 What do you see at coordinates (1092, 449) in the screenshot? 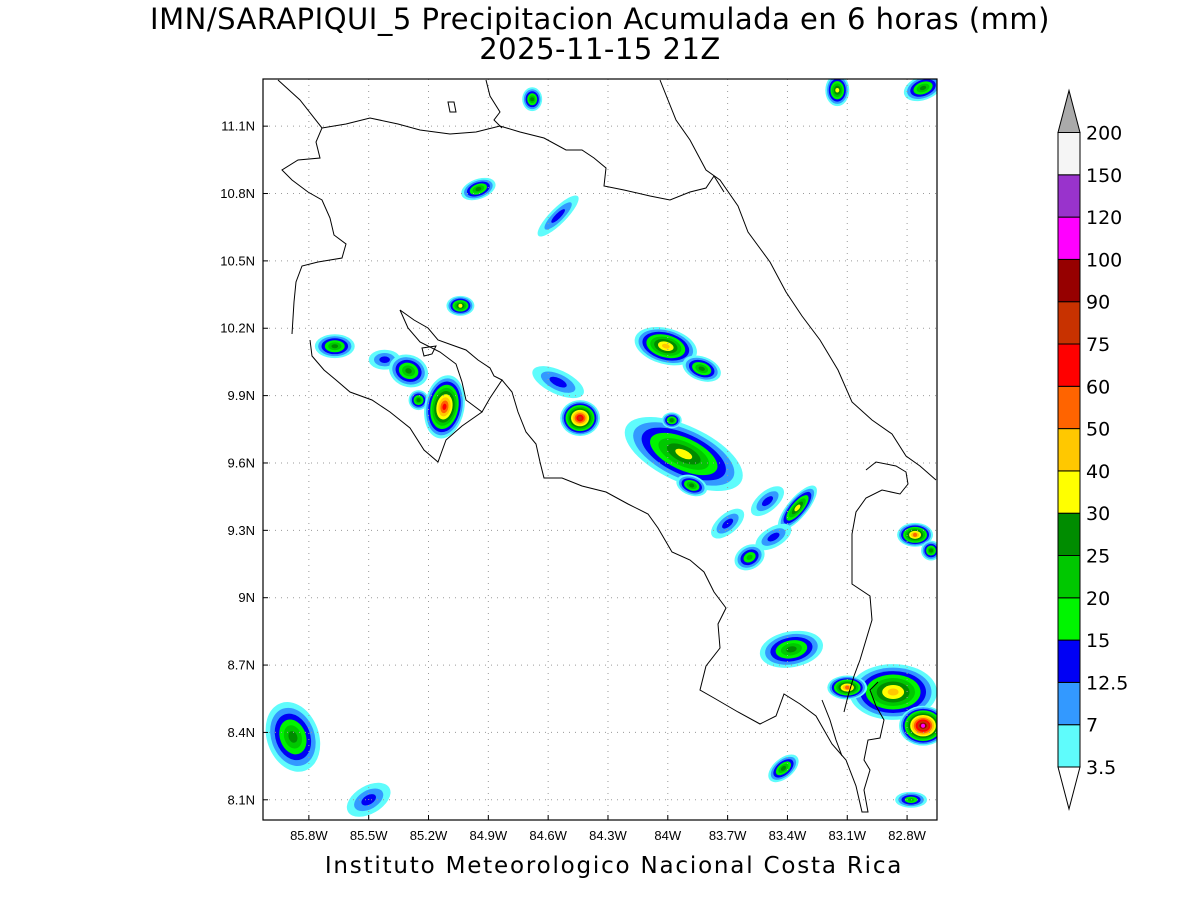
I see `colorbar-legend: 3.5 7 12.5 15 20 25 30 40 50 60 75 90 100 120 150 200` at bounding box center [1092, 449].